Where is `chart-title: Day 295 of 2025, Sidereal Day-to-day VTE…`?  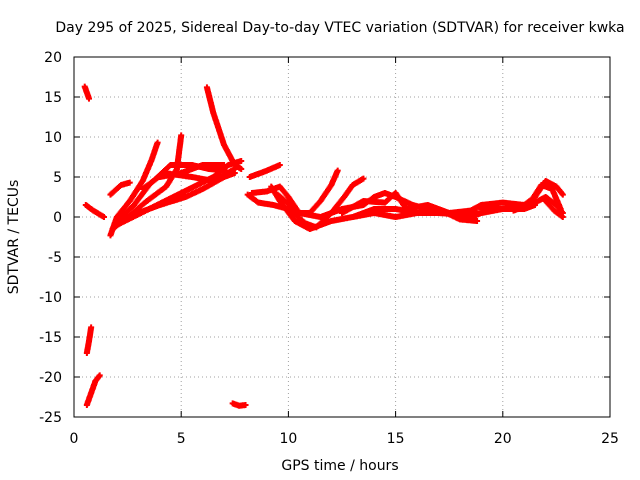 chart-title: Day 295 of 2025, Sidereal Day-to-day VTE… is located at coordinates (339, 28).